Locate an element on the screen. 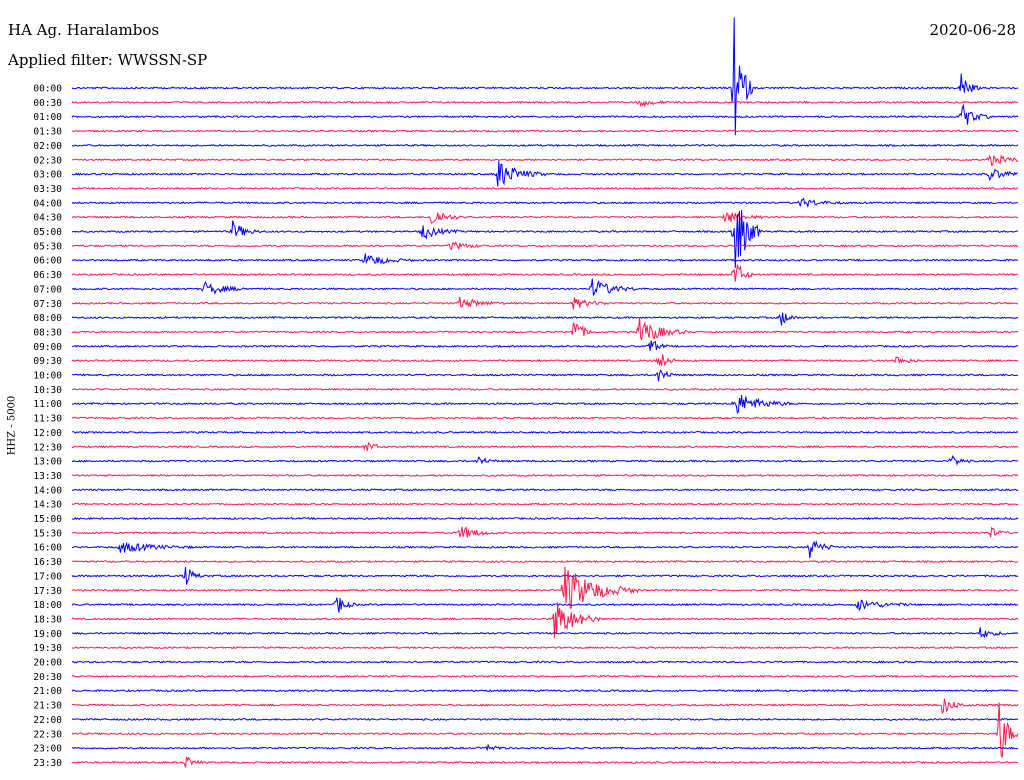  time-label: 00:00 is located at coordinates (47, 89).